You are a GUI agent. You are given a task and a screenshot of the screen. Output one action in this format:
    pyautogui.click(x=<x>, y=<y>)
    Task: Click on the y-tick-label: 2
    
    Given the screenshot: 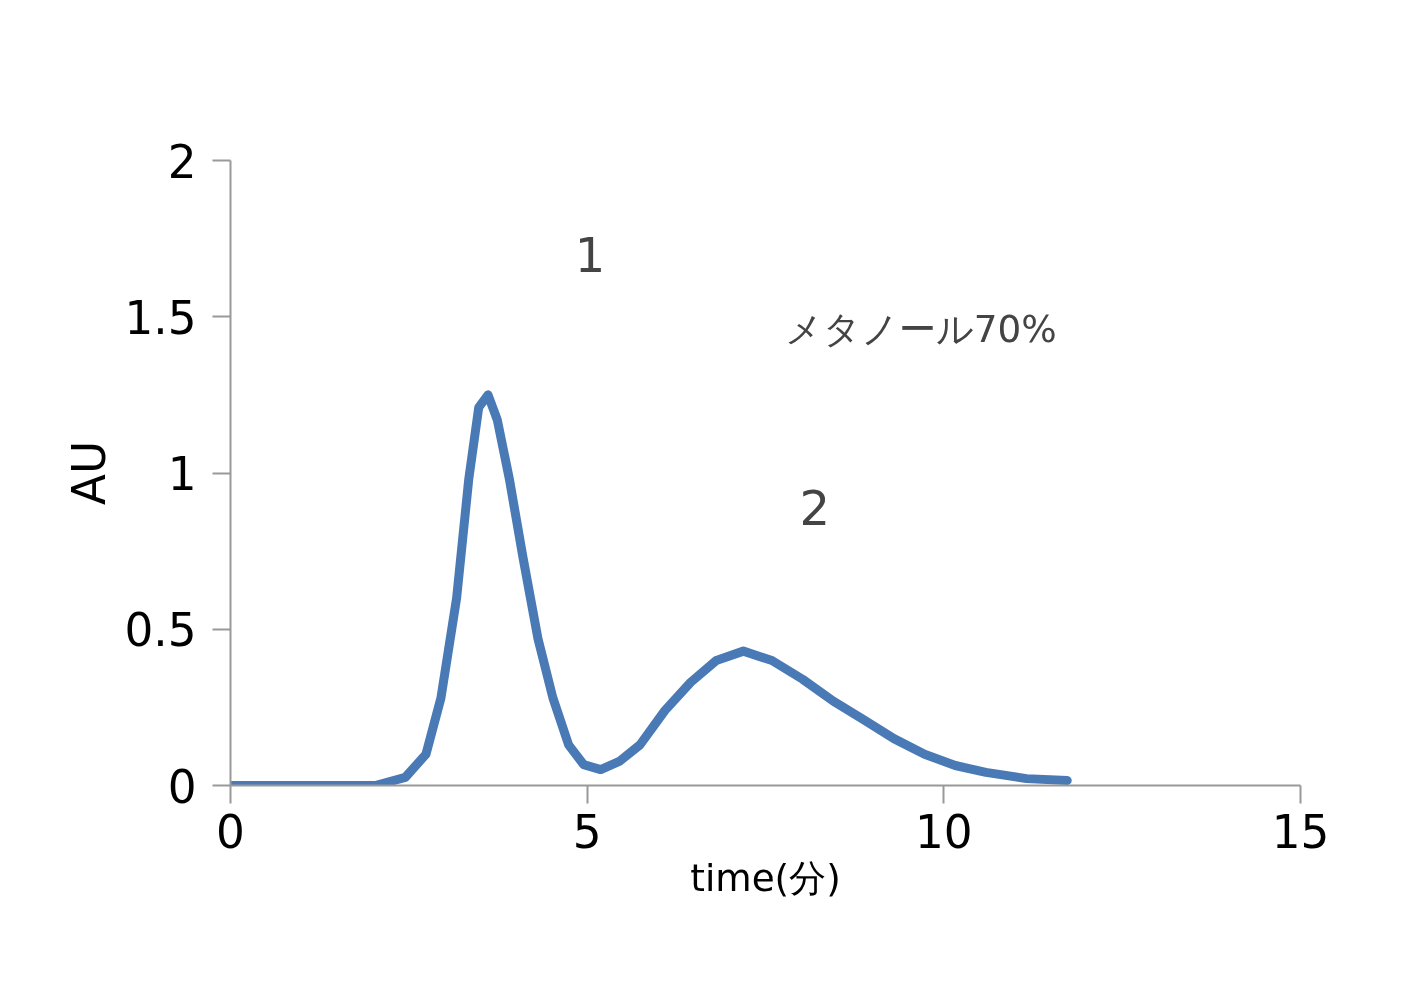 What is the action you would take?
    pyautogui.click(x=182, y=162)
    